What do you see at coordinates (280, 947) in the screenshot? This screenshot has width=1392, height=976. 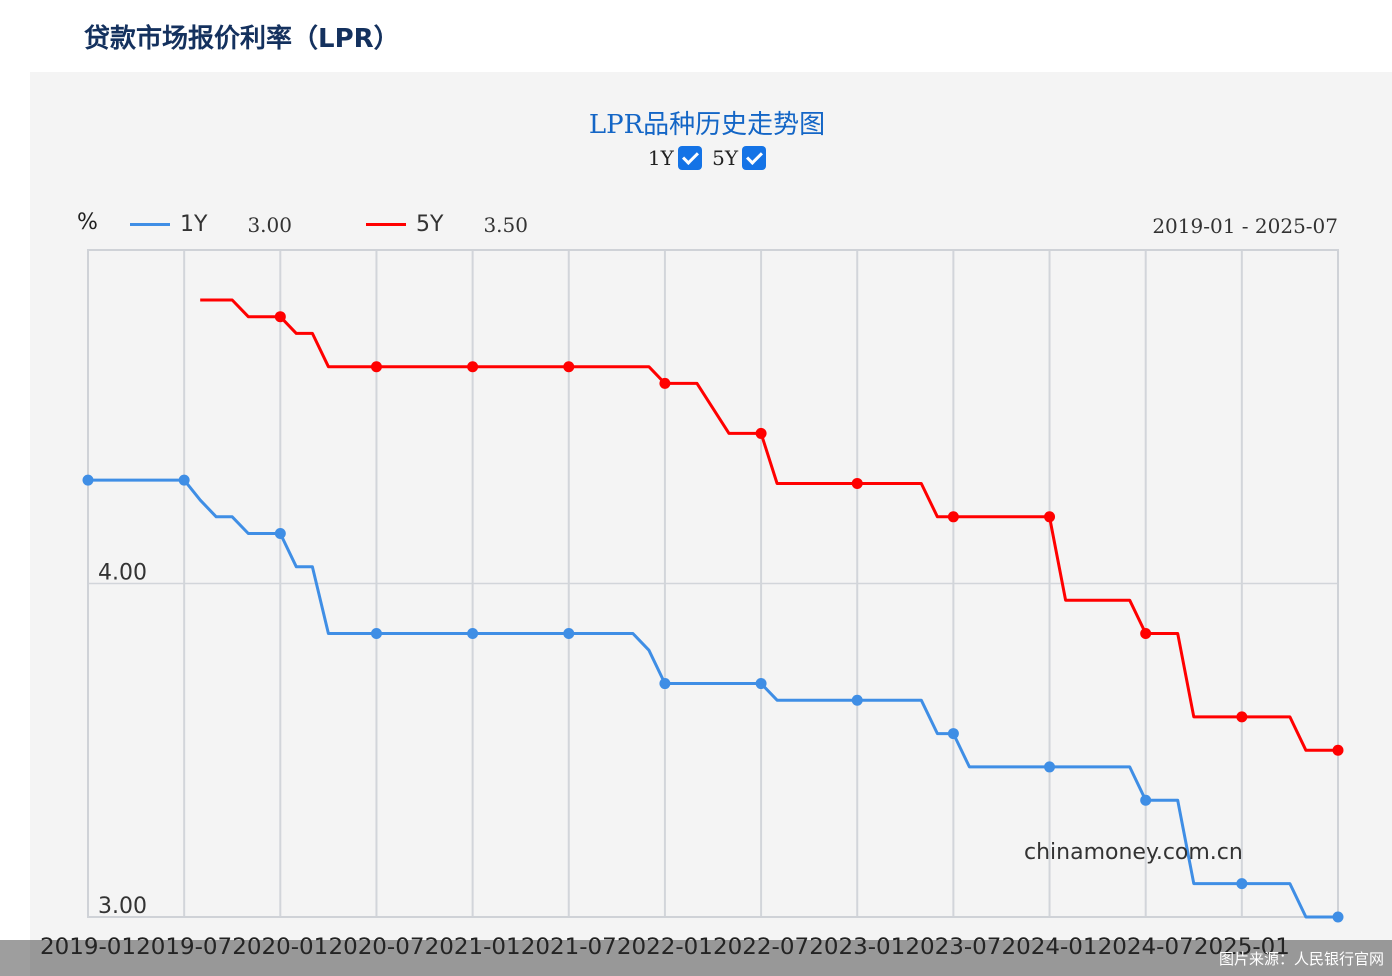 I see `x-tick-label: 2020-01` at bounding box center [280, 947].